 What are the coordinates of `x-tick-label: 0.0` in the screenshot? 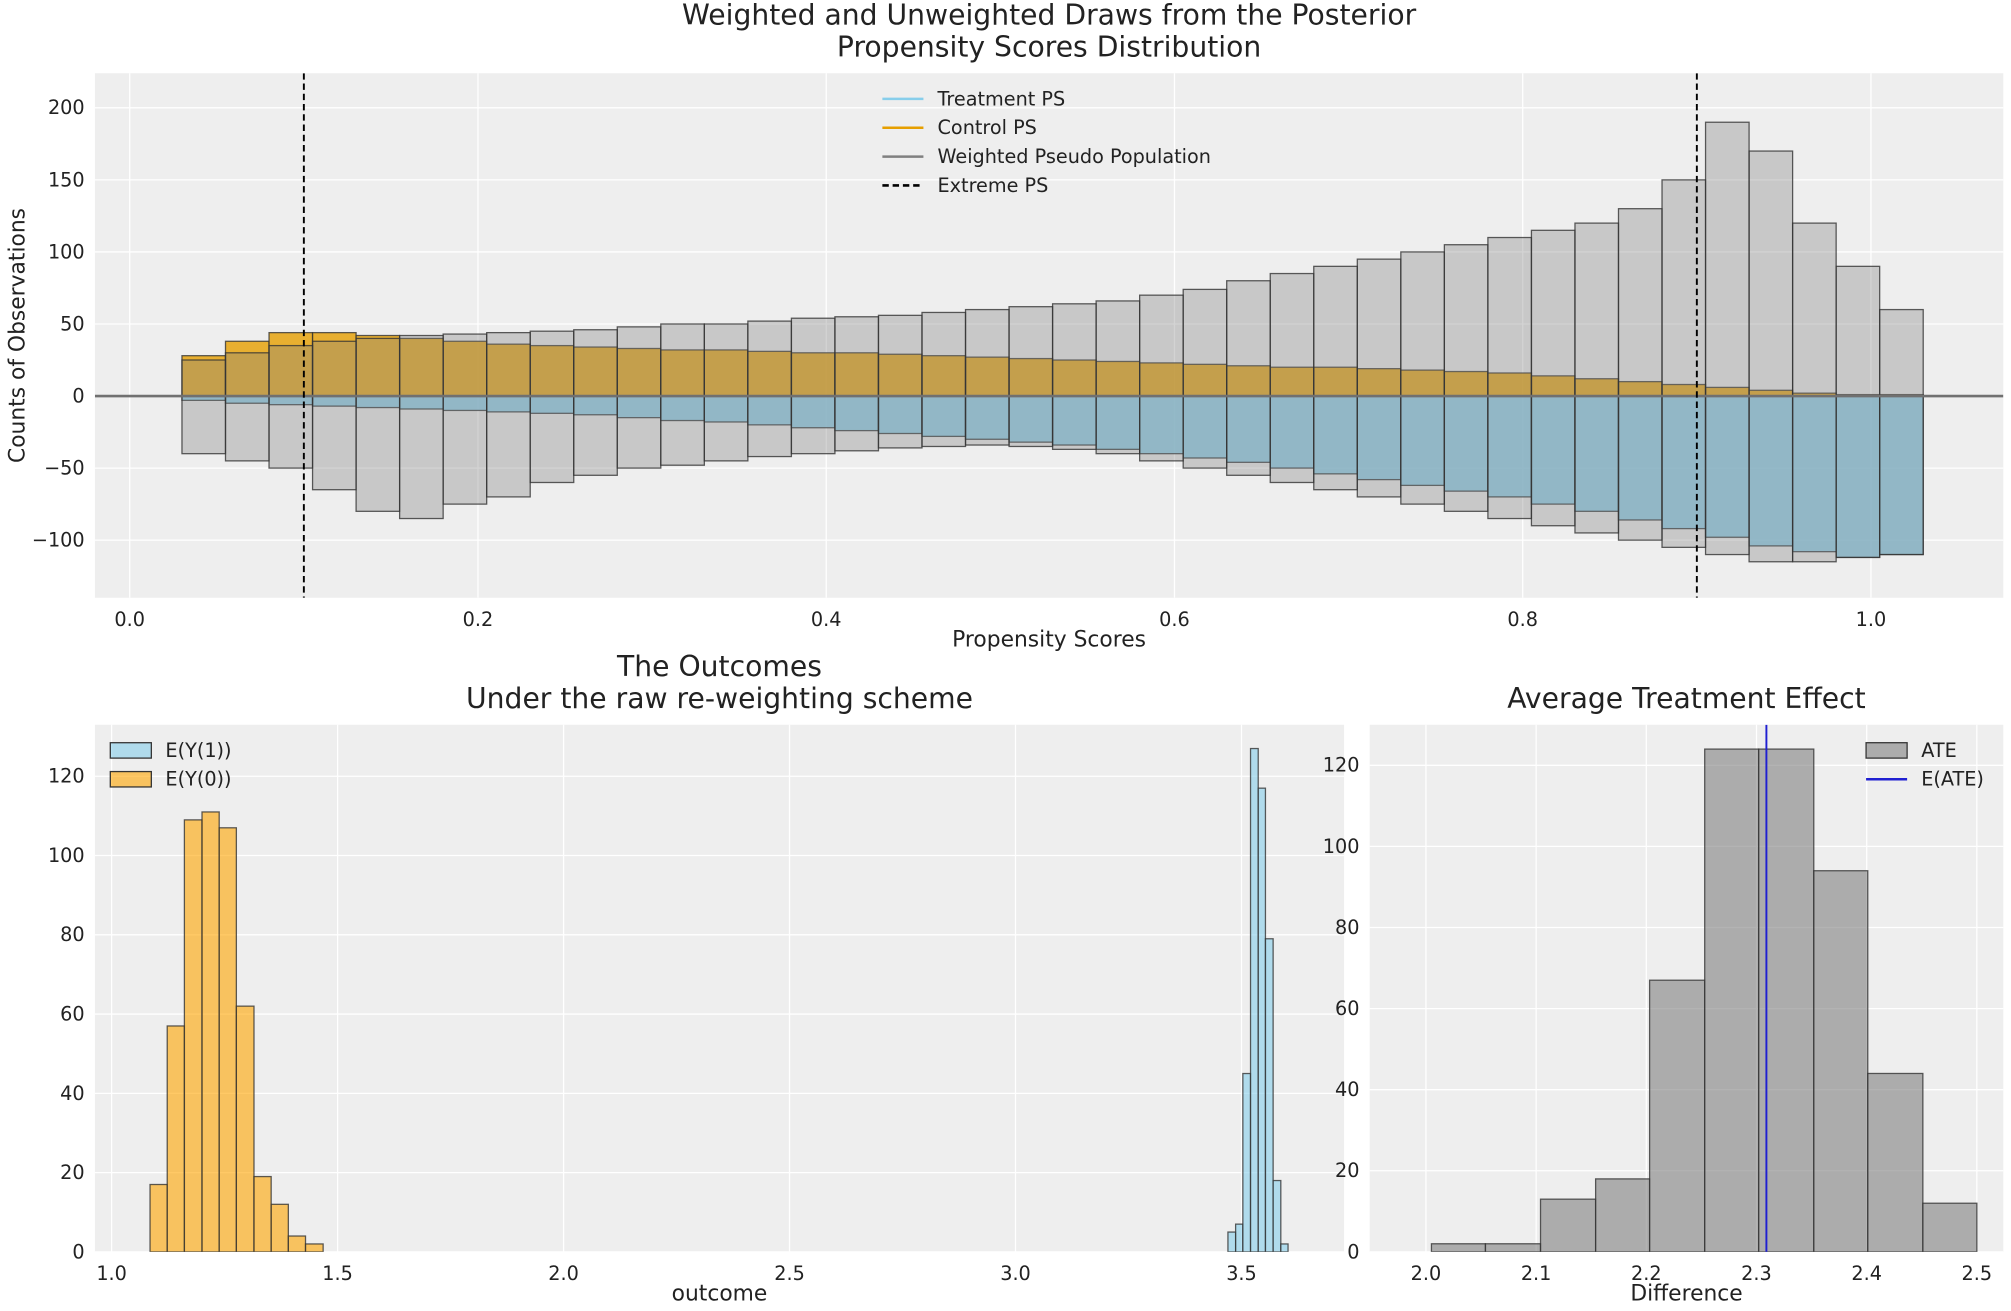 It's located at (129, 619).